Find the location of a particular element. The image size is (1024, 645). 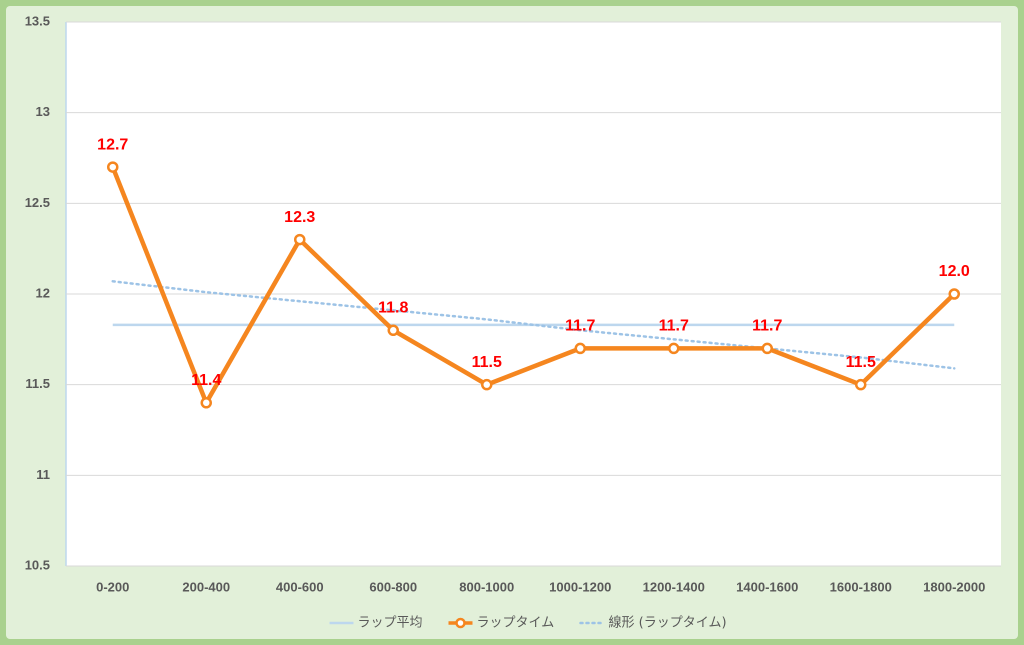

legend-label: ラップタイム is located at coordinates (516, 623).